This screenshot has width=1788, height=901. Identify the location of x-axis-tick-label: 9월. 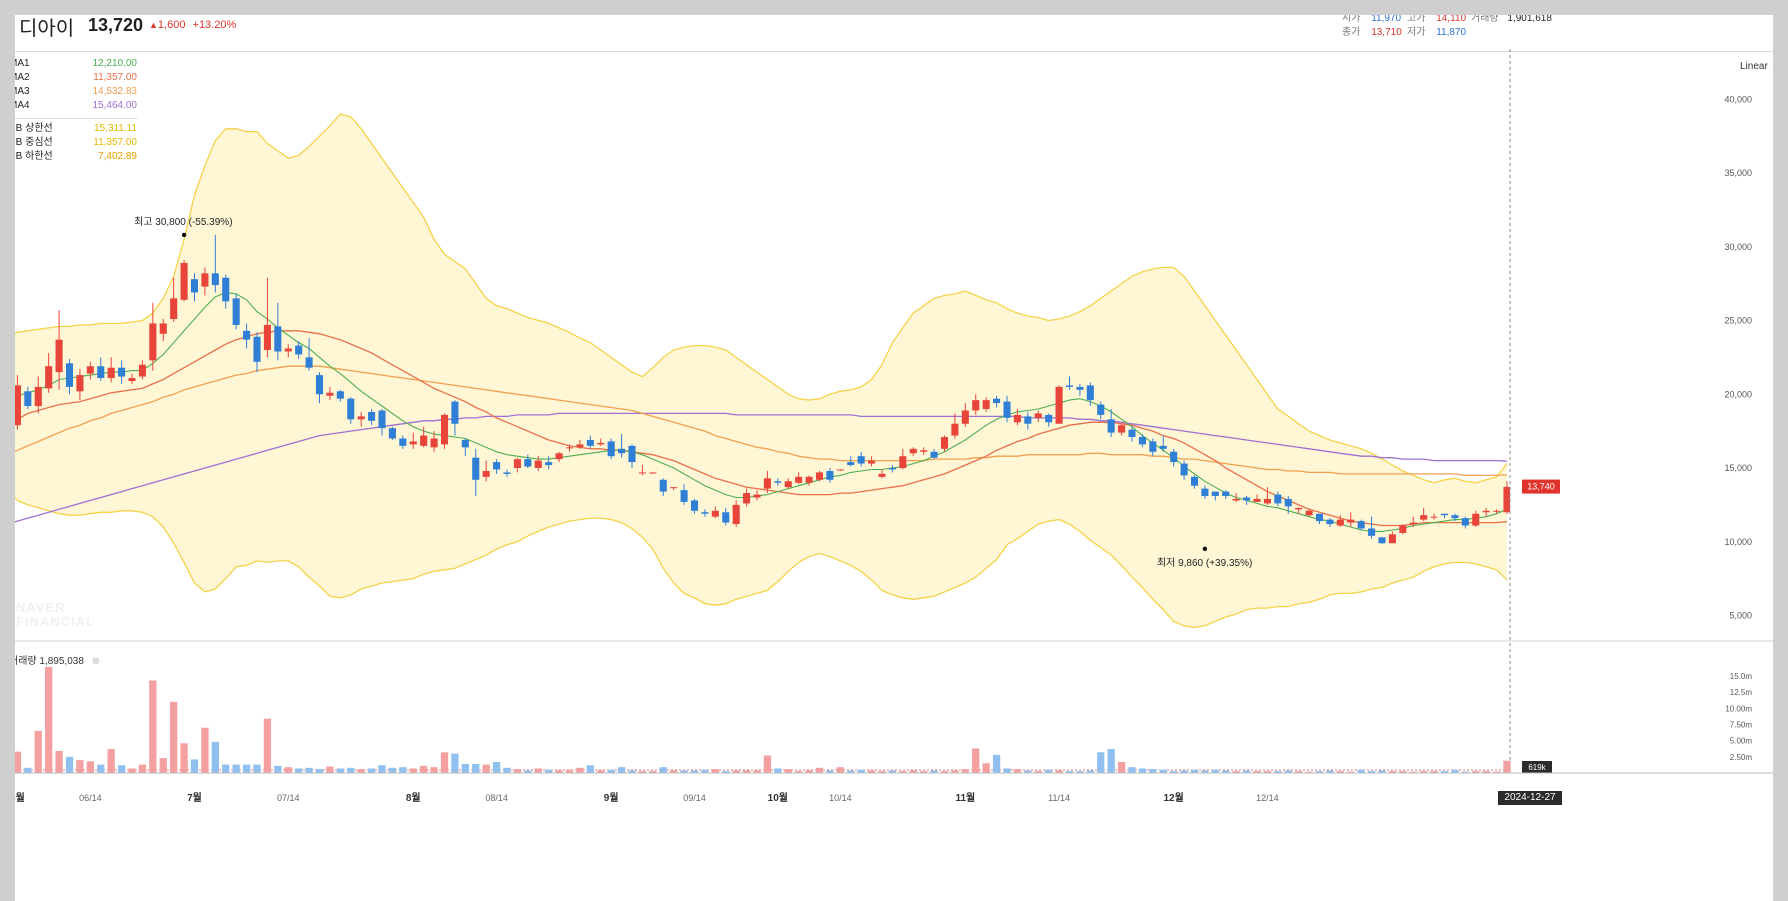
(611, 798).